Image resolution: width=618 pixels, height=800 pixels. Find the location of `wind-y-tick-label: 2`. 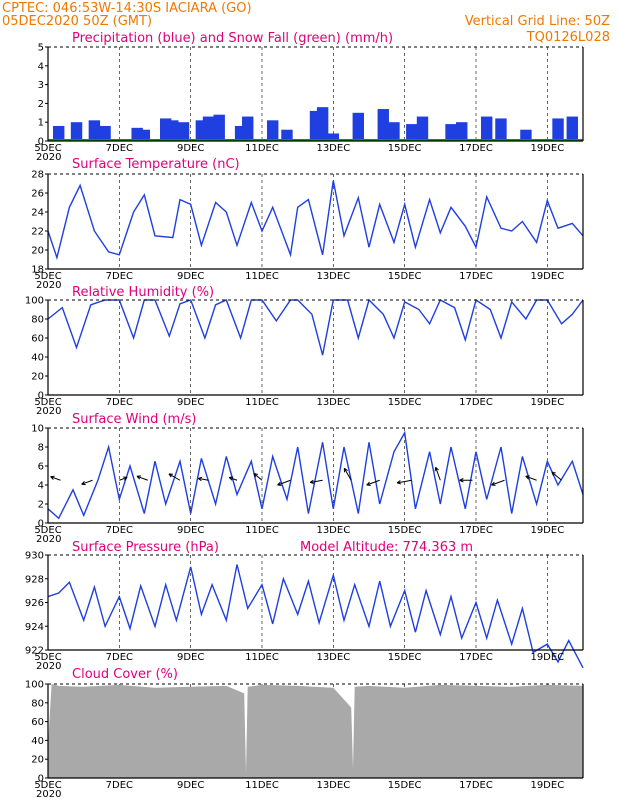

wind-y-tick-label: 2 is located at coordinates (41, 505).